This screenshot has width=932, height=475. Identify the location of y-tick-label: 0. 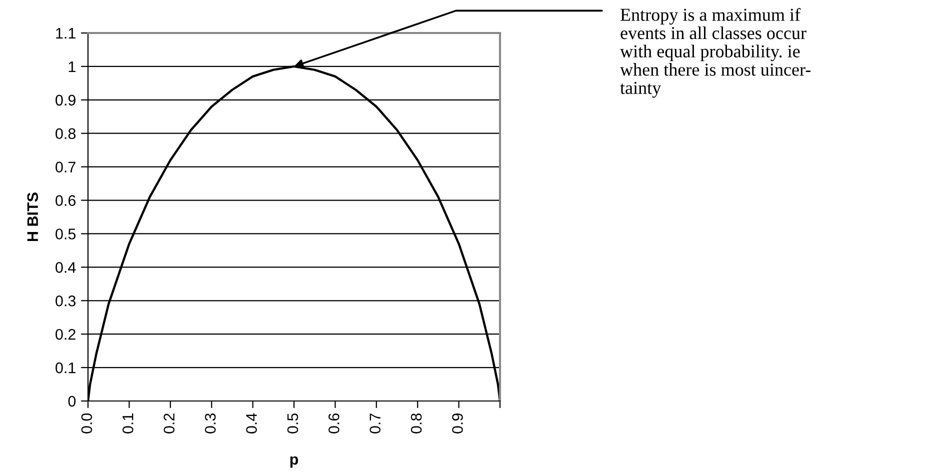
(72, 401).